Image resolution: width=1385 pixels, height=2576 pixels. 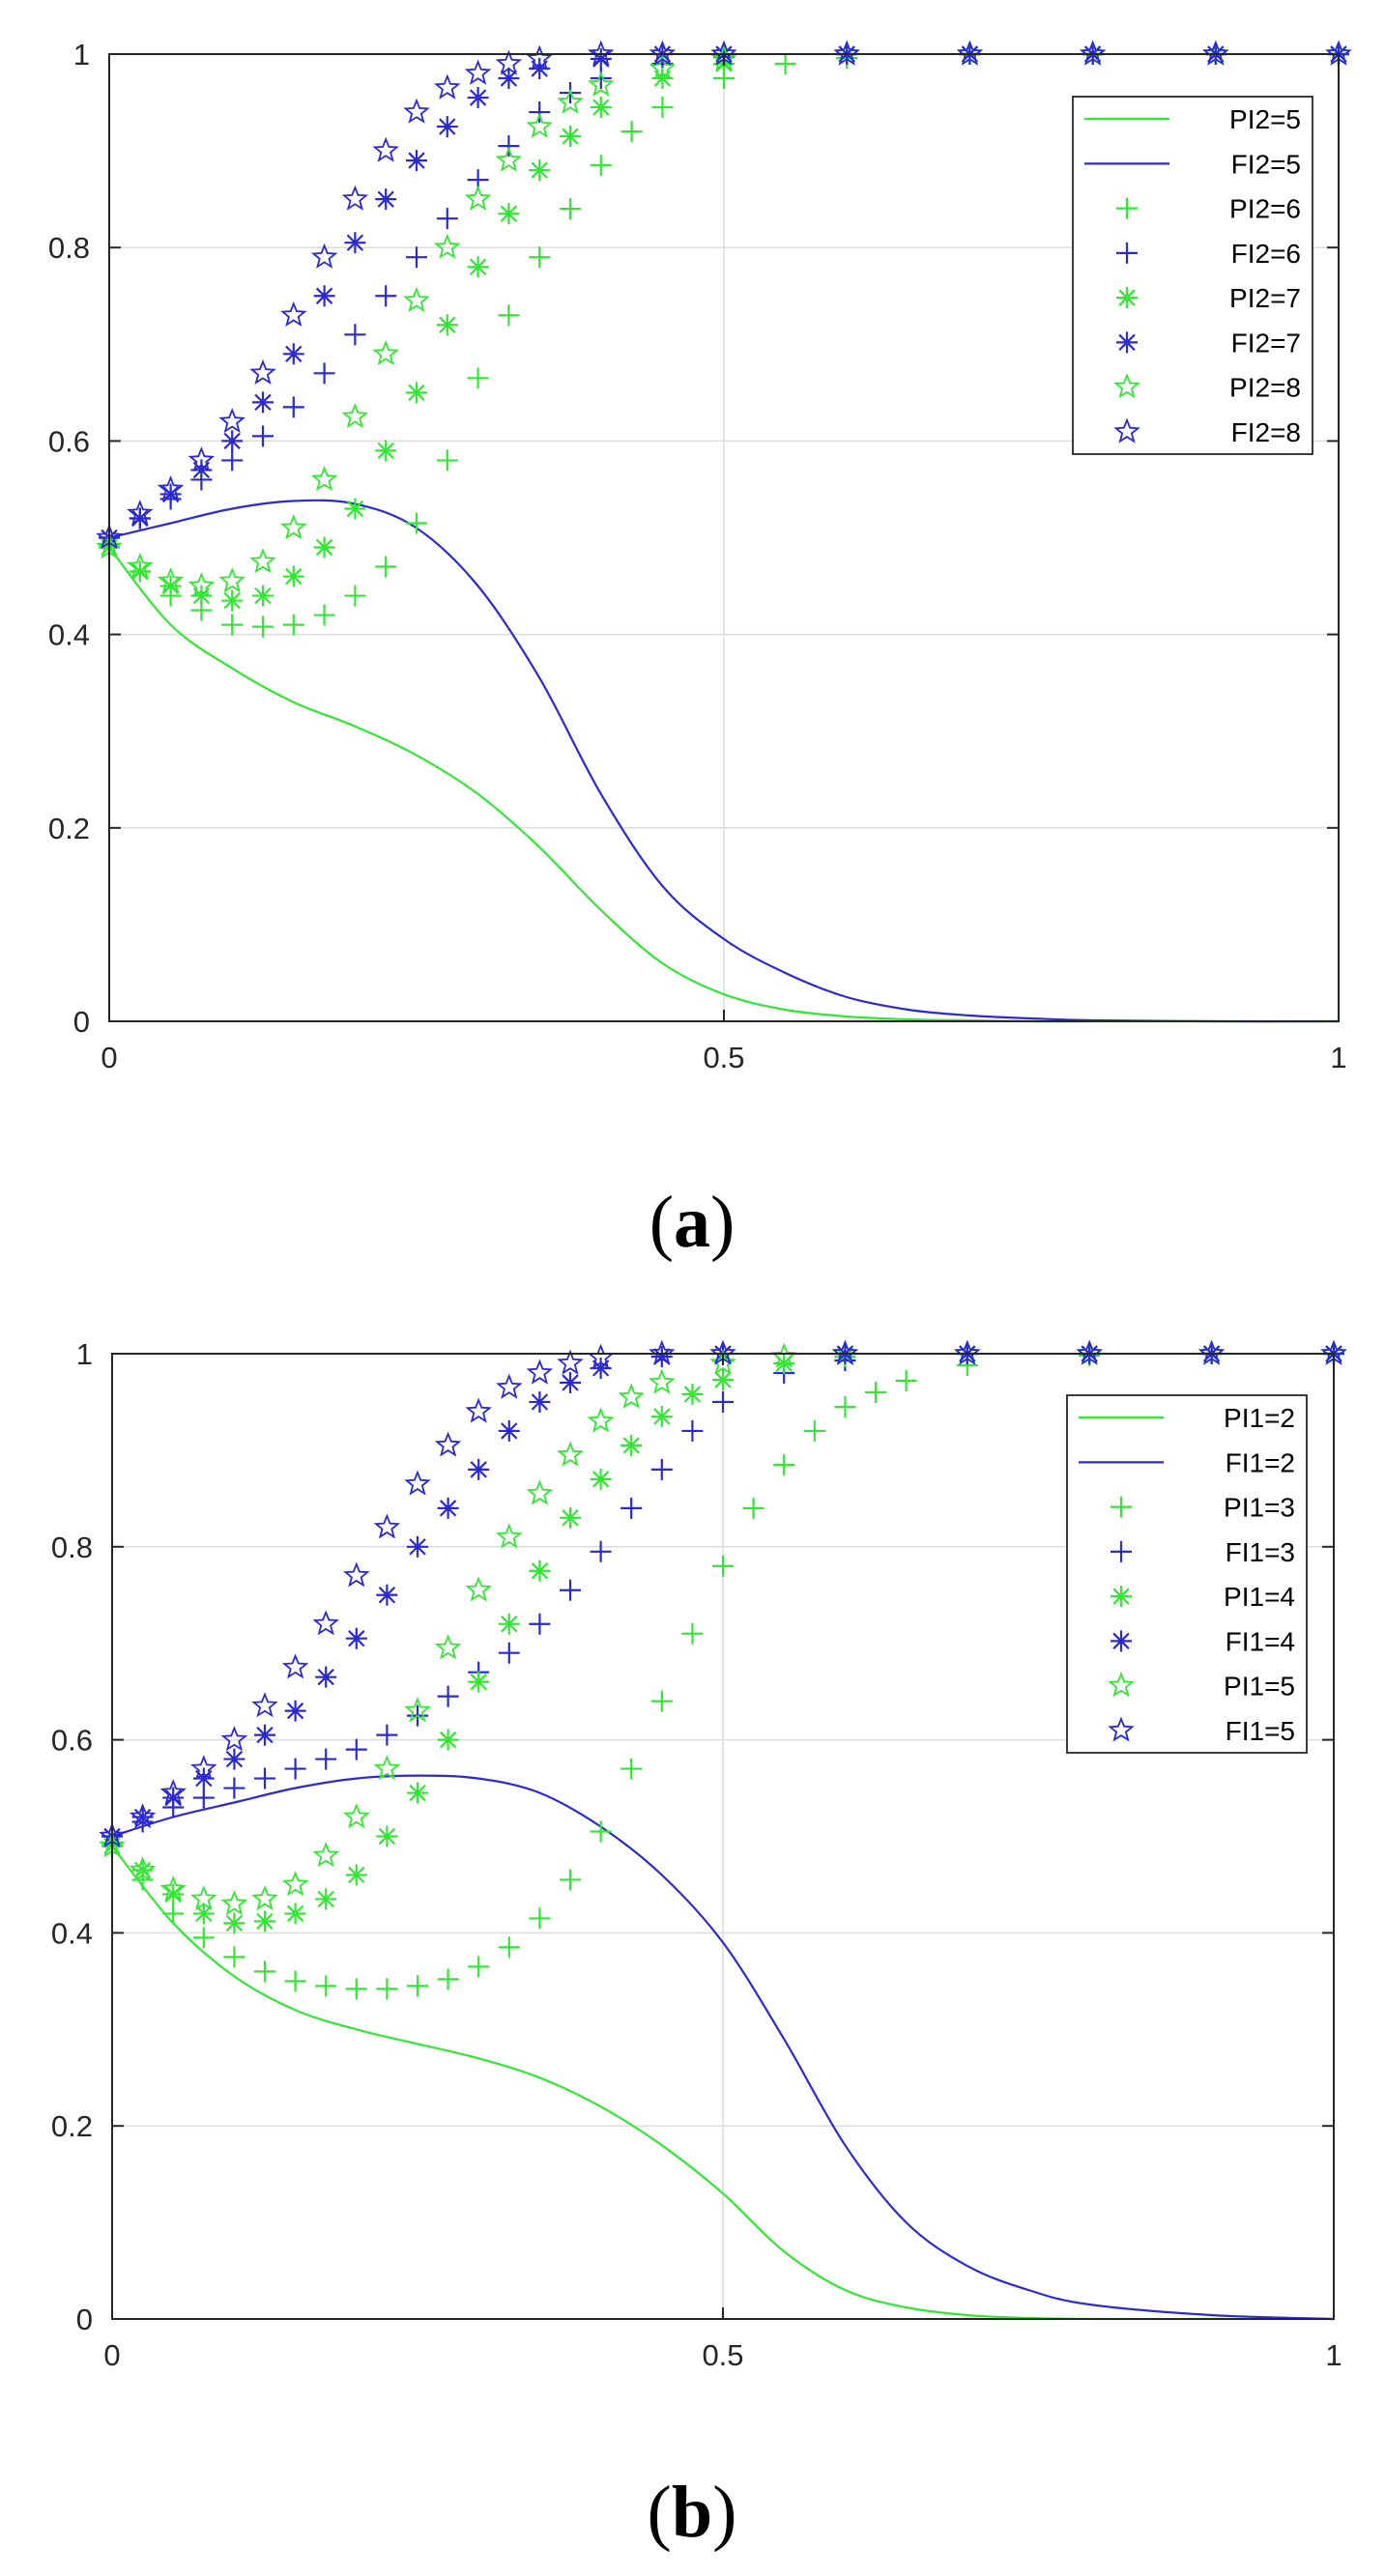 I want to click on x-tick-label: 0, so click(x=111, y=2355).